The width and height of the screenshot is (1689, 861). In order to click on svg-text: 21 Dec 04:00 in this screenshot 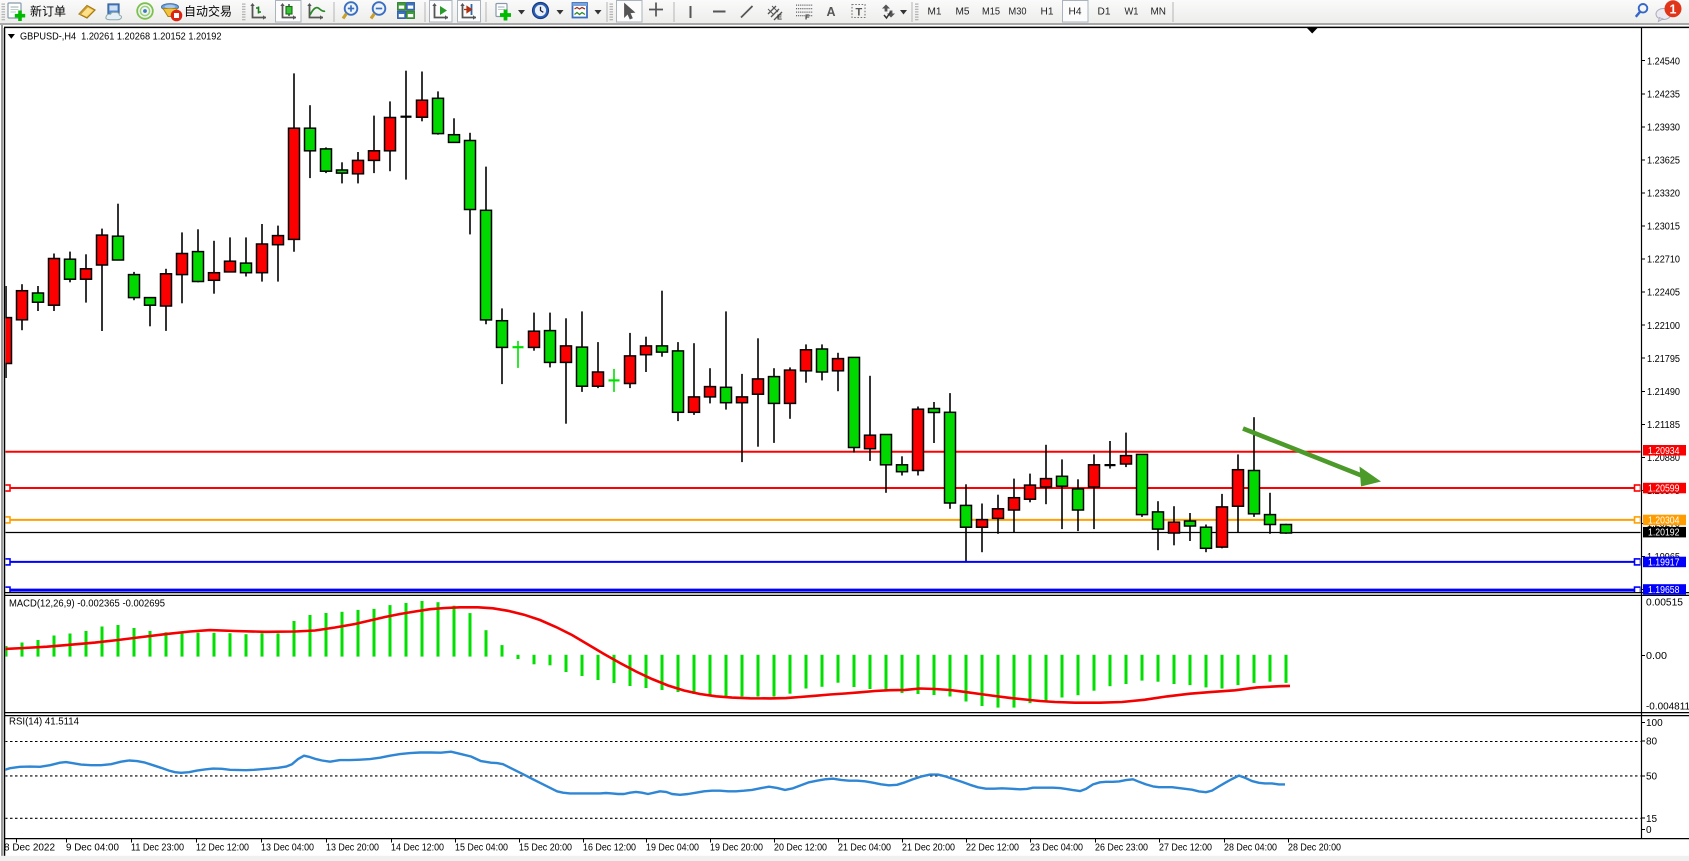, I will do `click(864, 847)`.